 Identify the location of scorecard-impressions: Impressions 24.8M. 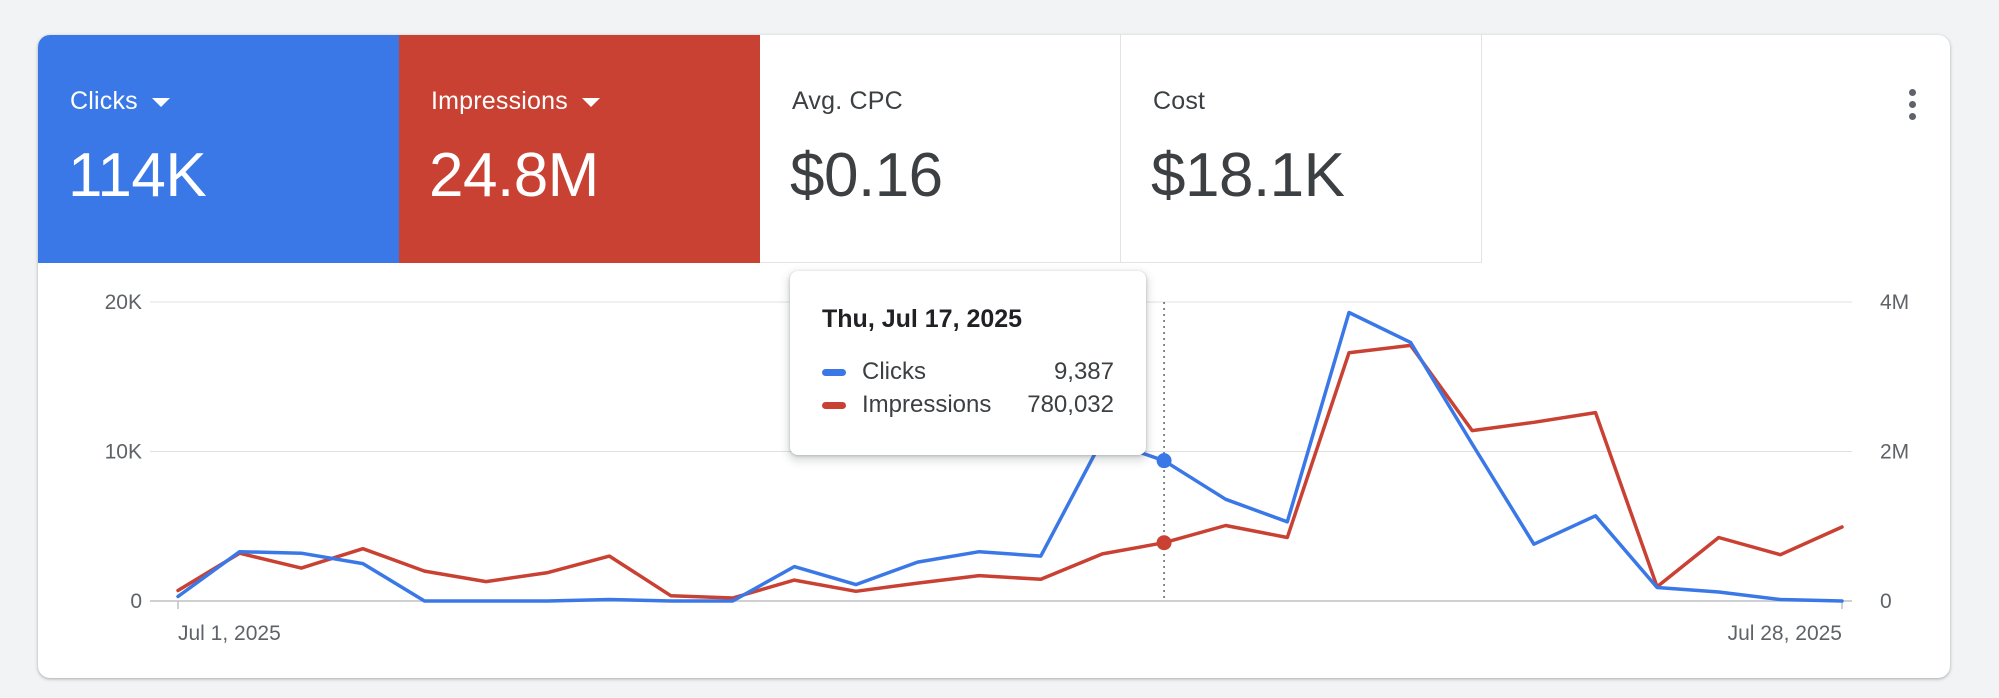
(579, 149).